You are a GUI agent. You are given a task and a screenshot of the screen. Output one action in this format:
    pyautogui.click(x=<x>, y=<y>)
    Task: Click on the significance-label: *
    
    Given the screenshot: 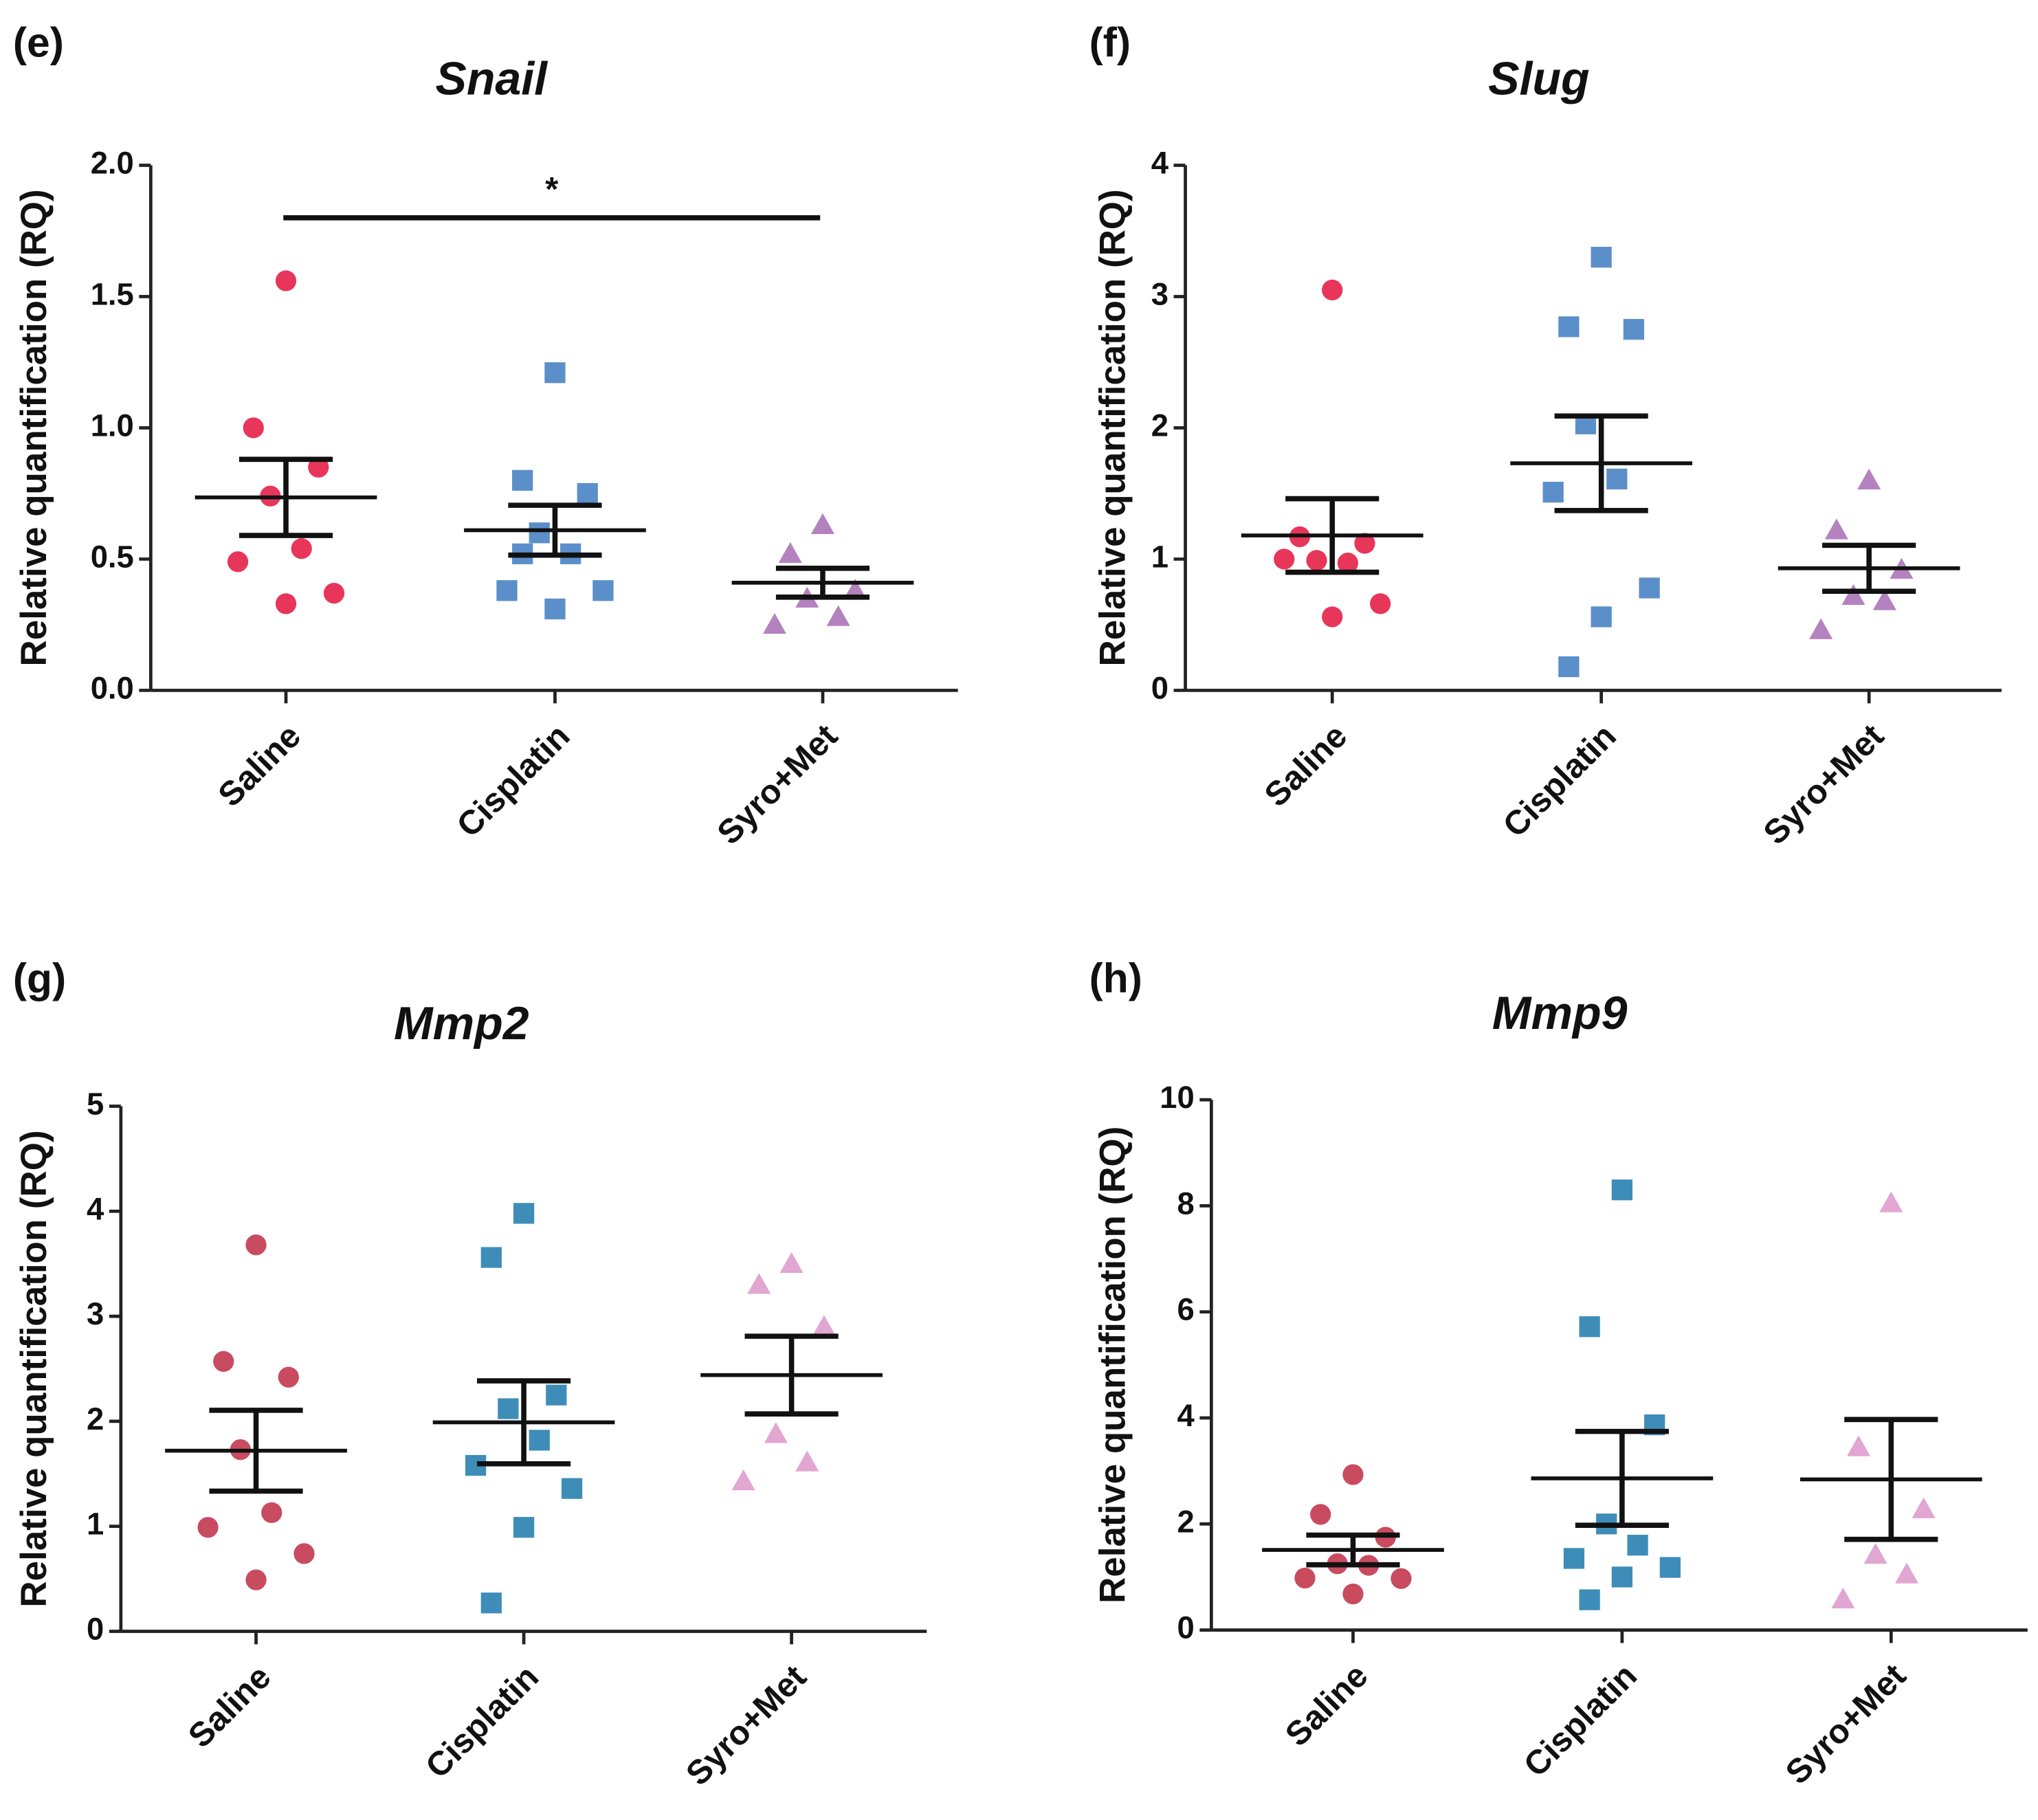 What is the action you would take?
    pyautogui.click(x=552, y=189)
    